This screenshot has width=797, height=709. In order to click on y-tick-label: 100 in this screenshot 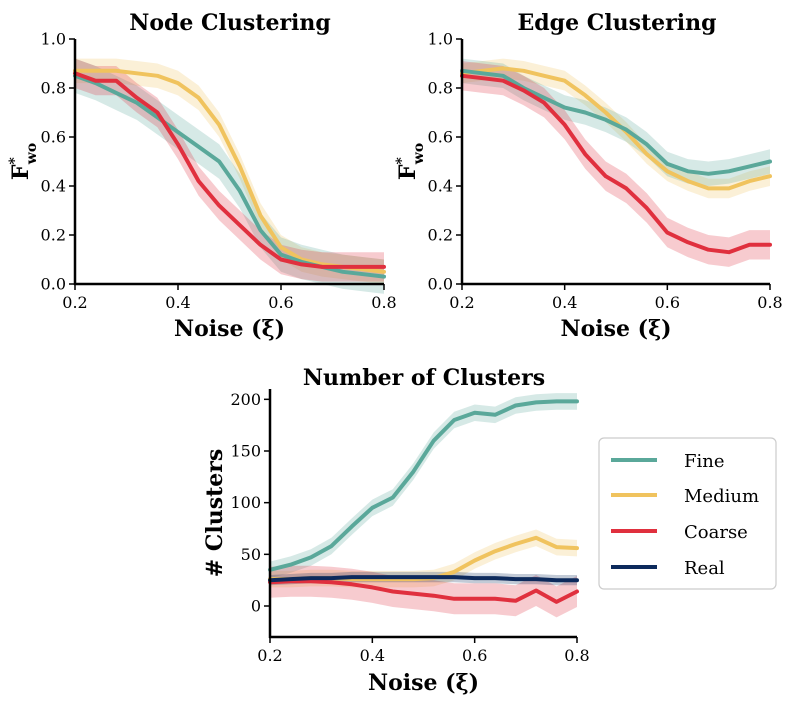, I will do `click(245, 502)`.